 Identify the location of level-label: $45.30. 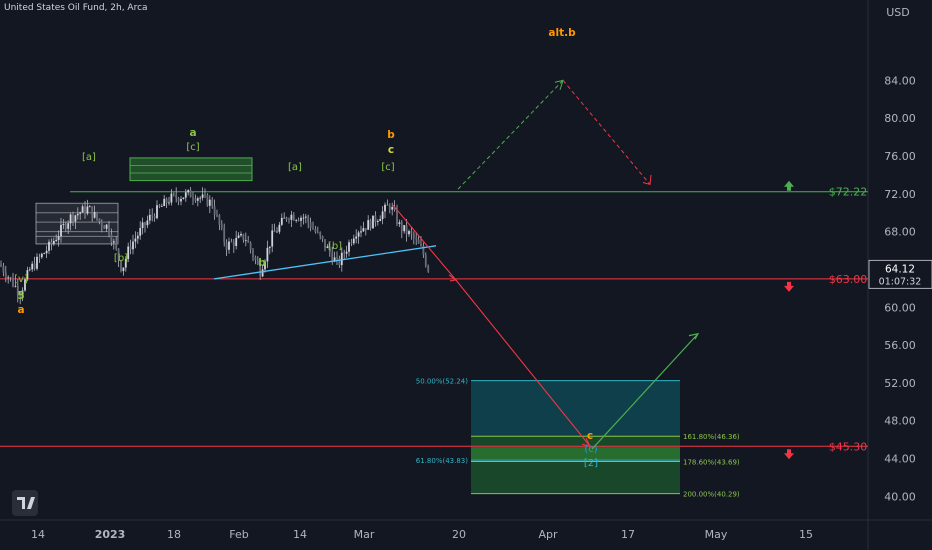
(848, 446).